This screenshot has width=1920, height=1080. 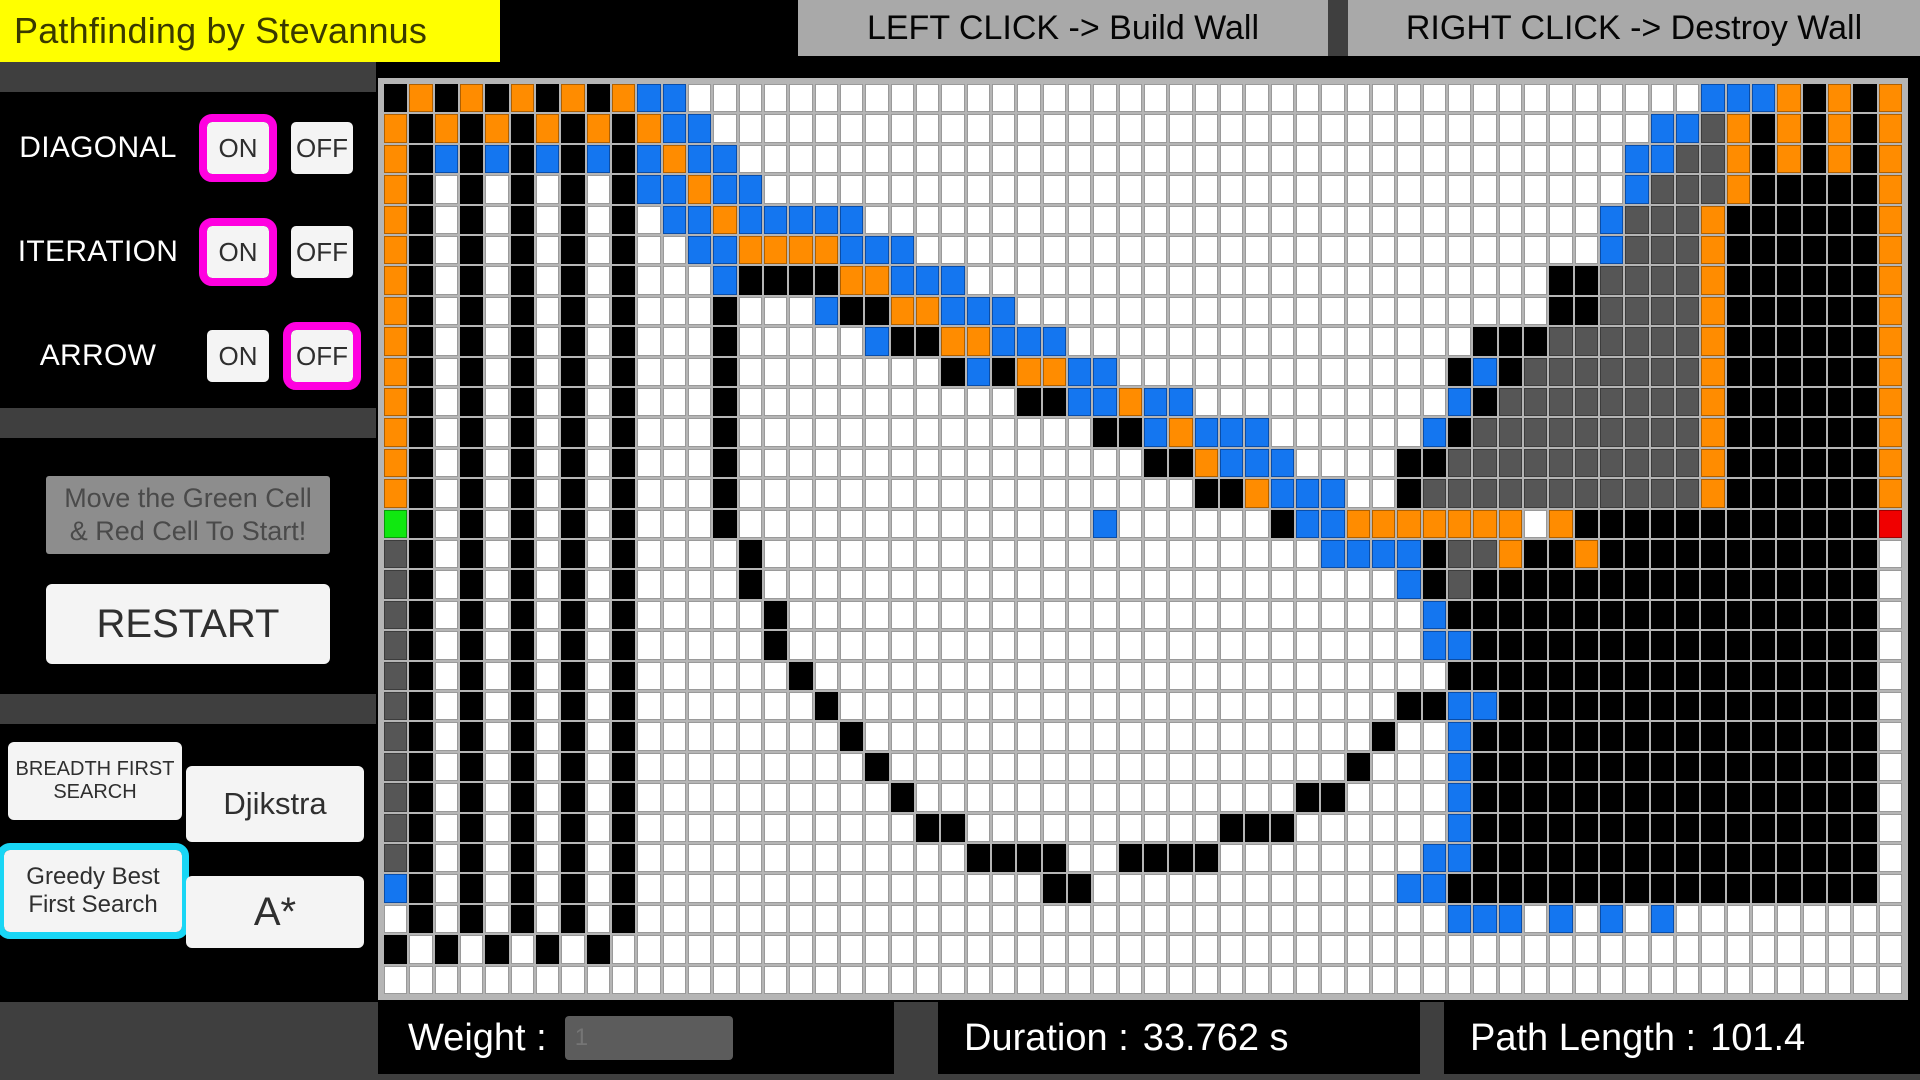 What do you see at coordinates (188, 624) in the screenshot?
I see `restart-button: RESTART` at bounding box center [188, 624].